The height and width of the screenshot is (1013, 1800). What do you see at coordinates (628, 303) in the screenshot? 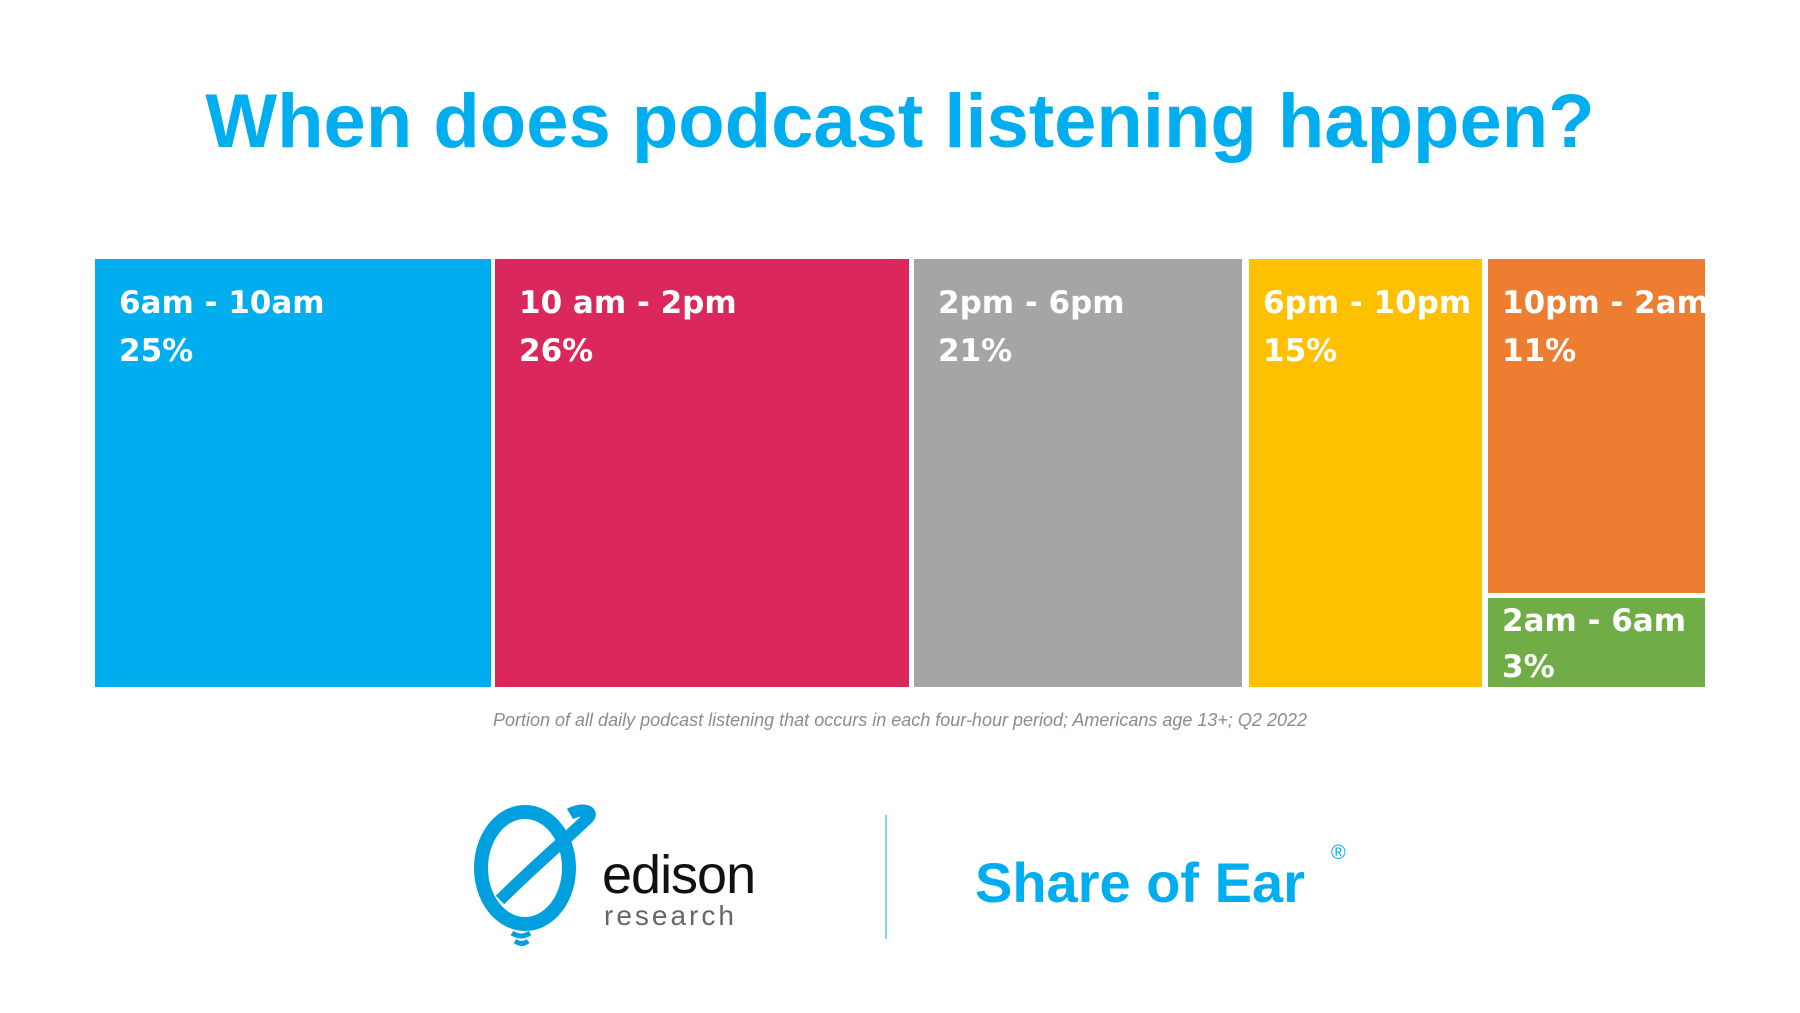
I see `tile-label: 10 am - 2pm` at bounding box center [628, 303].